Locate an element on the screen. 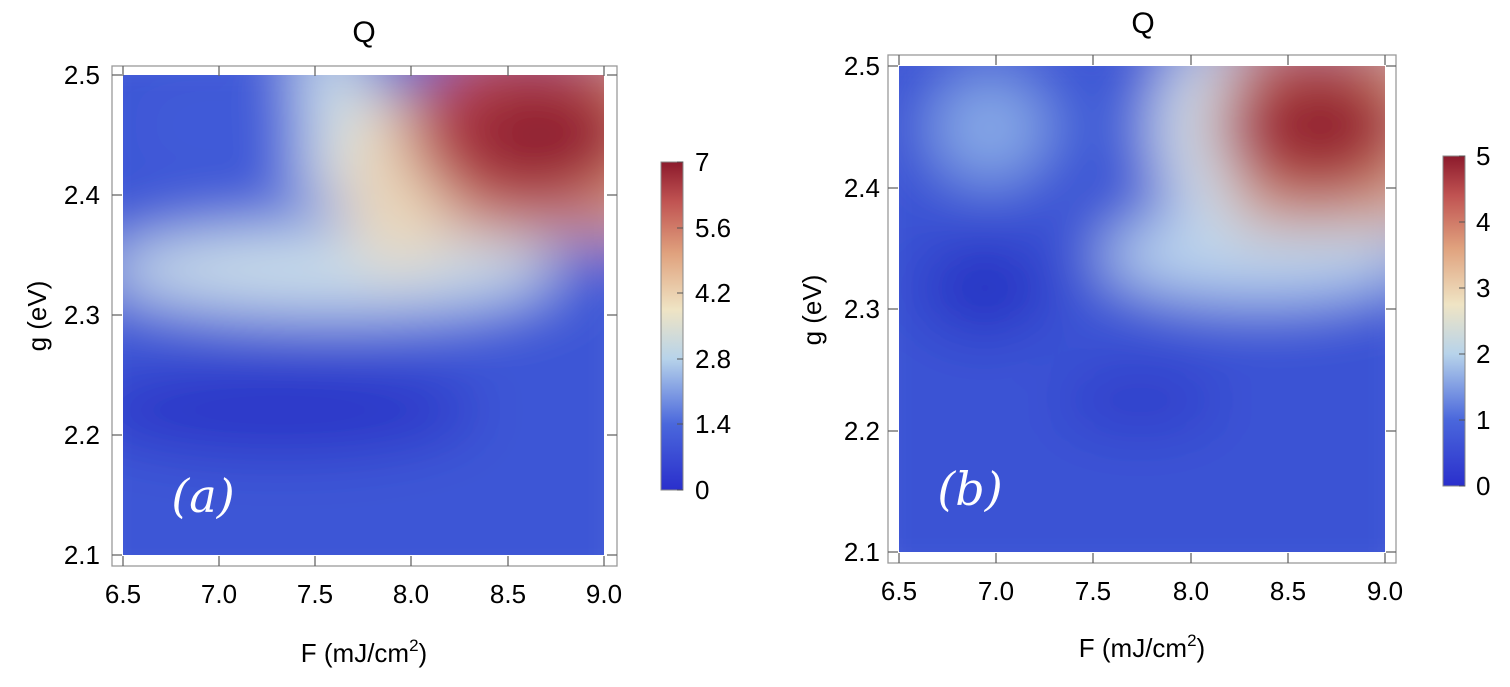 This screenshot has width=1510, height=687. colorbar-b: 0 1 2 3 4 5 is located at coordinates (1466, 321).